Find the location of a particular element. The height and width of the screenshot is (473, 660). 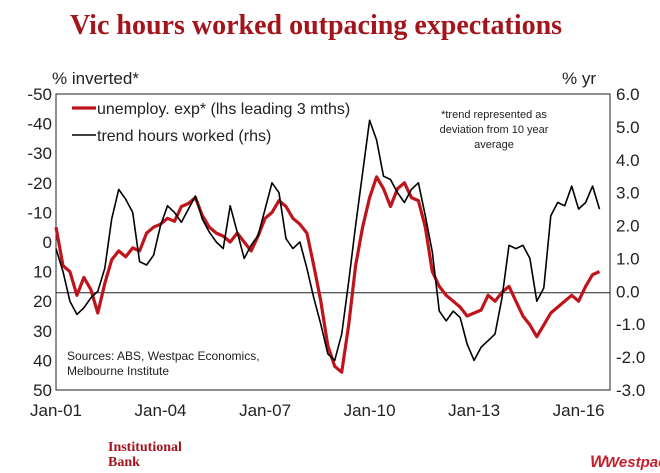

right-tick-label: 2.0 is located at coordinates (628, 226).